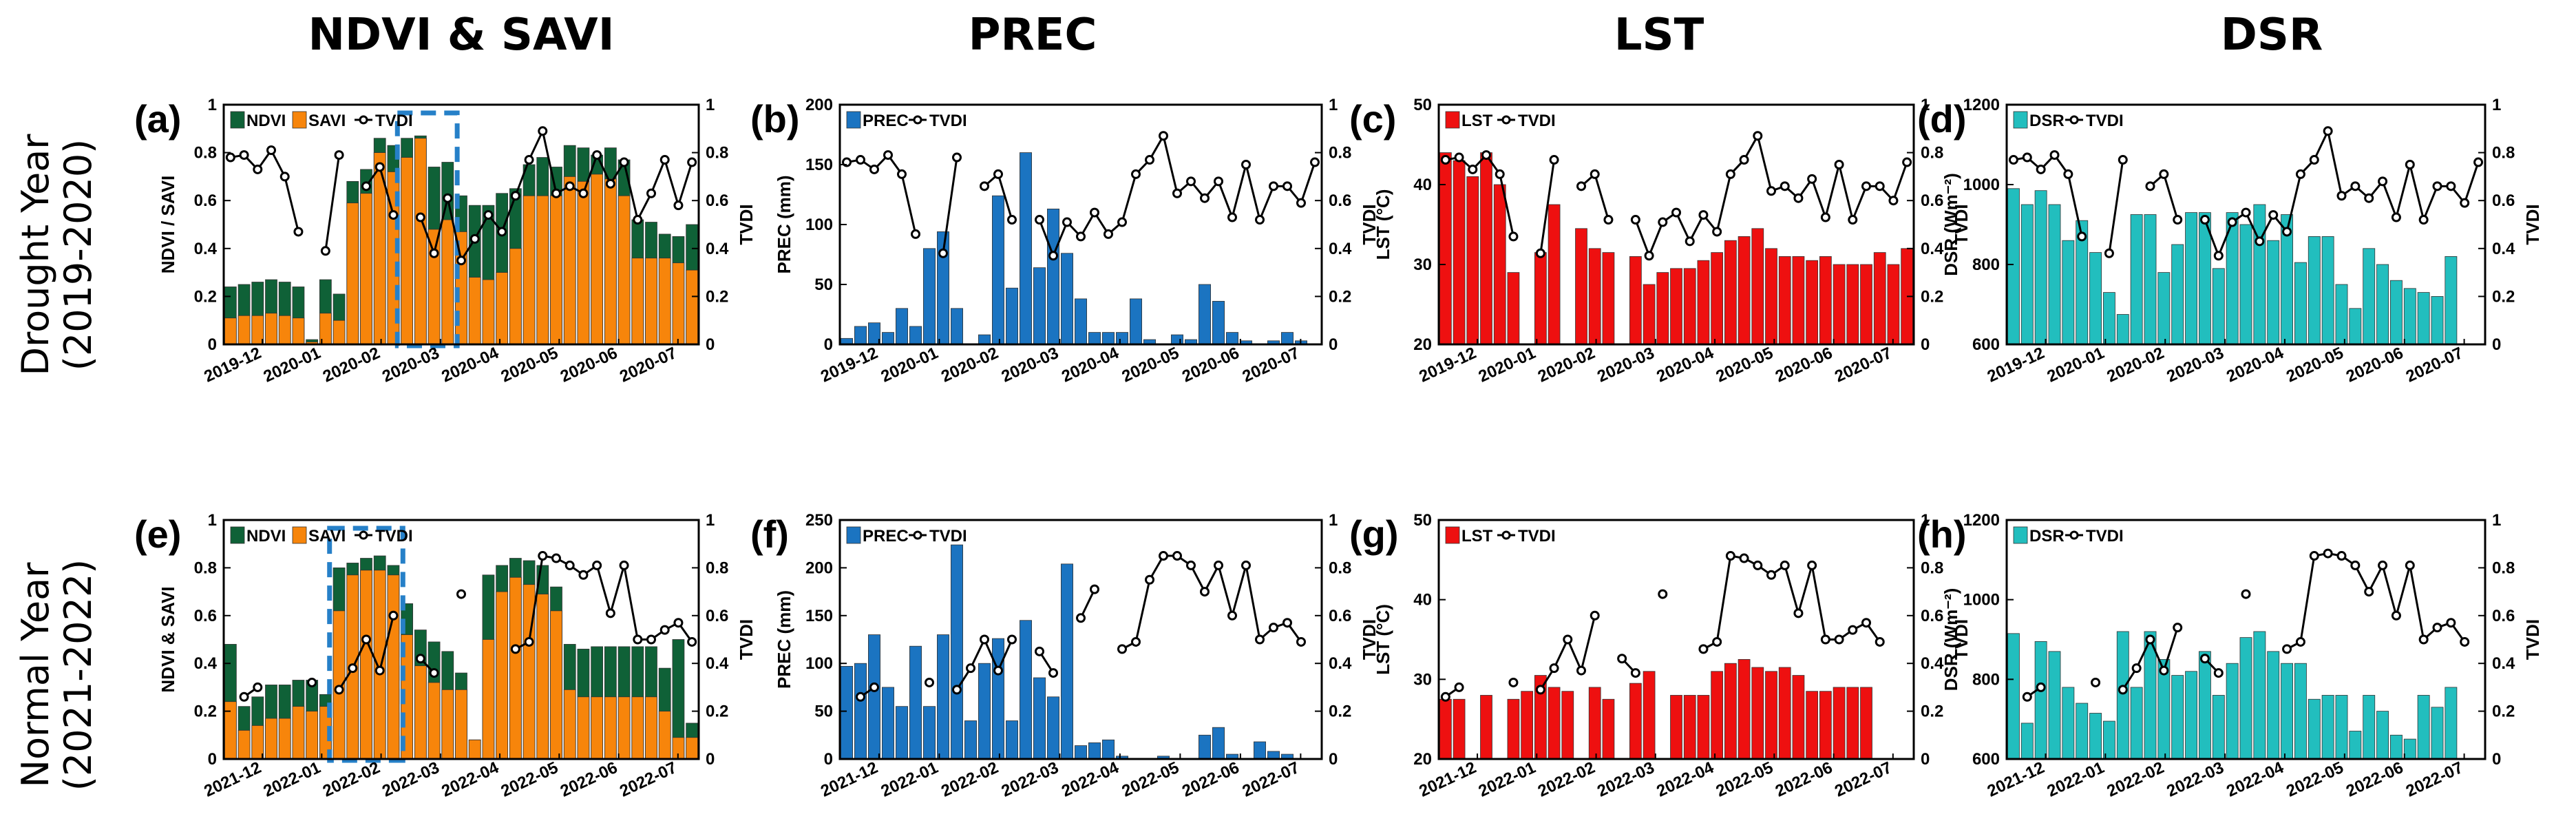 The width and height of the screenshot is (2576, 832). What do you see at coordinates (1030, 779) in the screenshot?
I see `x-tick-label: 2022-03` at bounding box center [1030, 779].